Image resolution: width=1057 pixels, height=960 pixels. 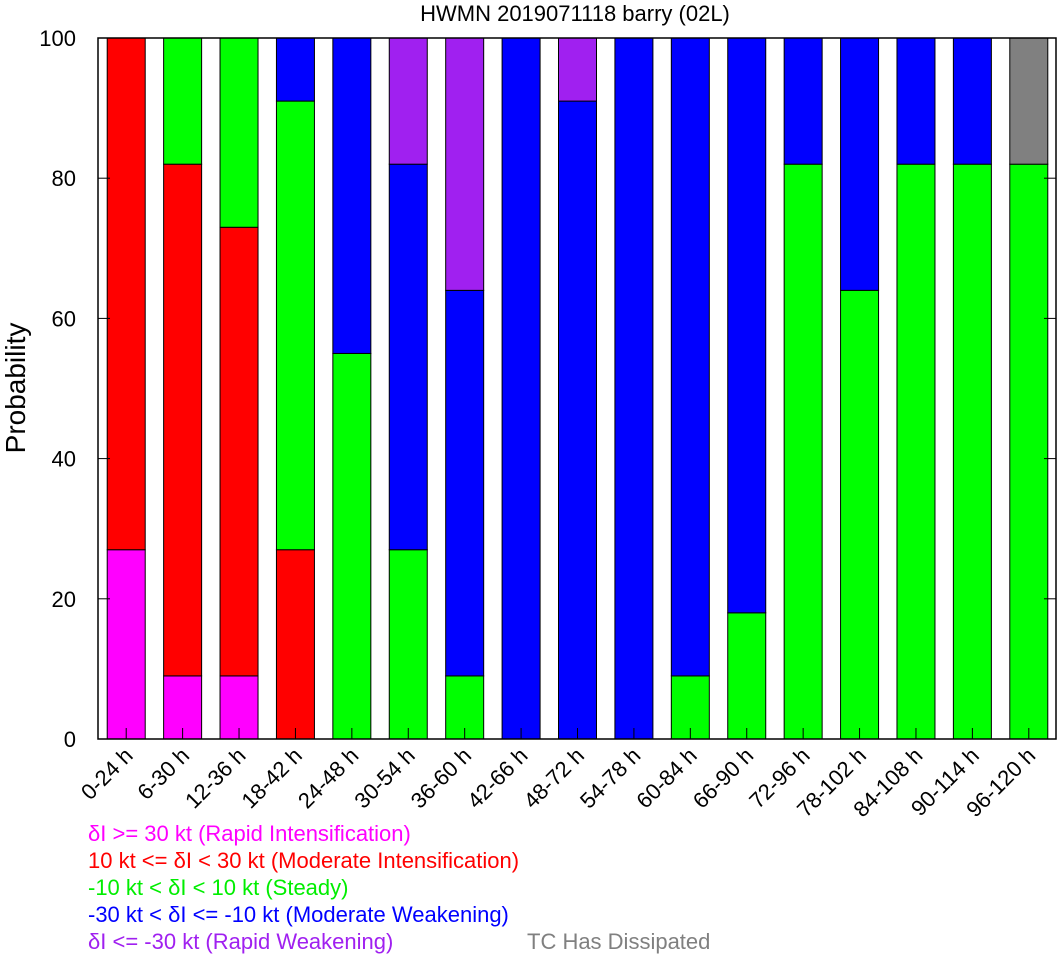 I want to click on x-tick-label: 60-84 h, so click(x=666, y=778).